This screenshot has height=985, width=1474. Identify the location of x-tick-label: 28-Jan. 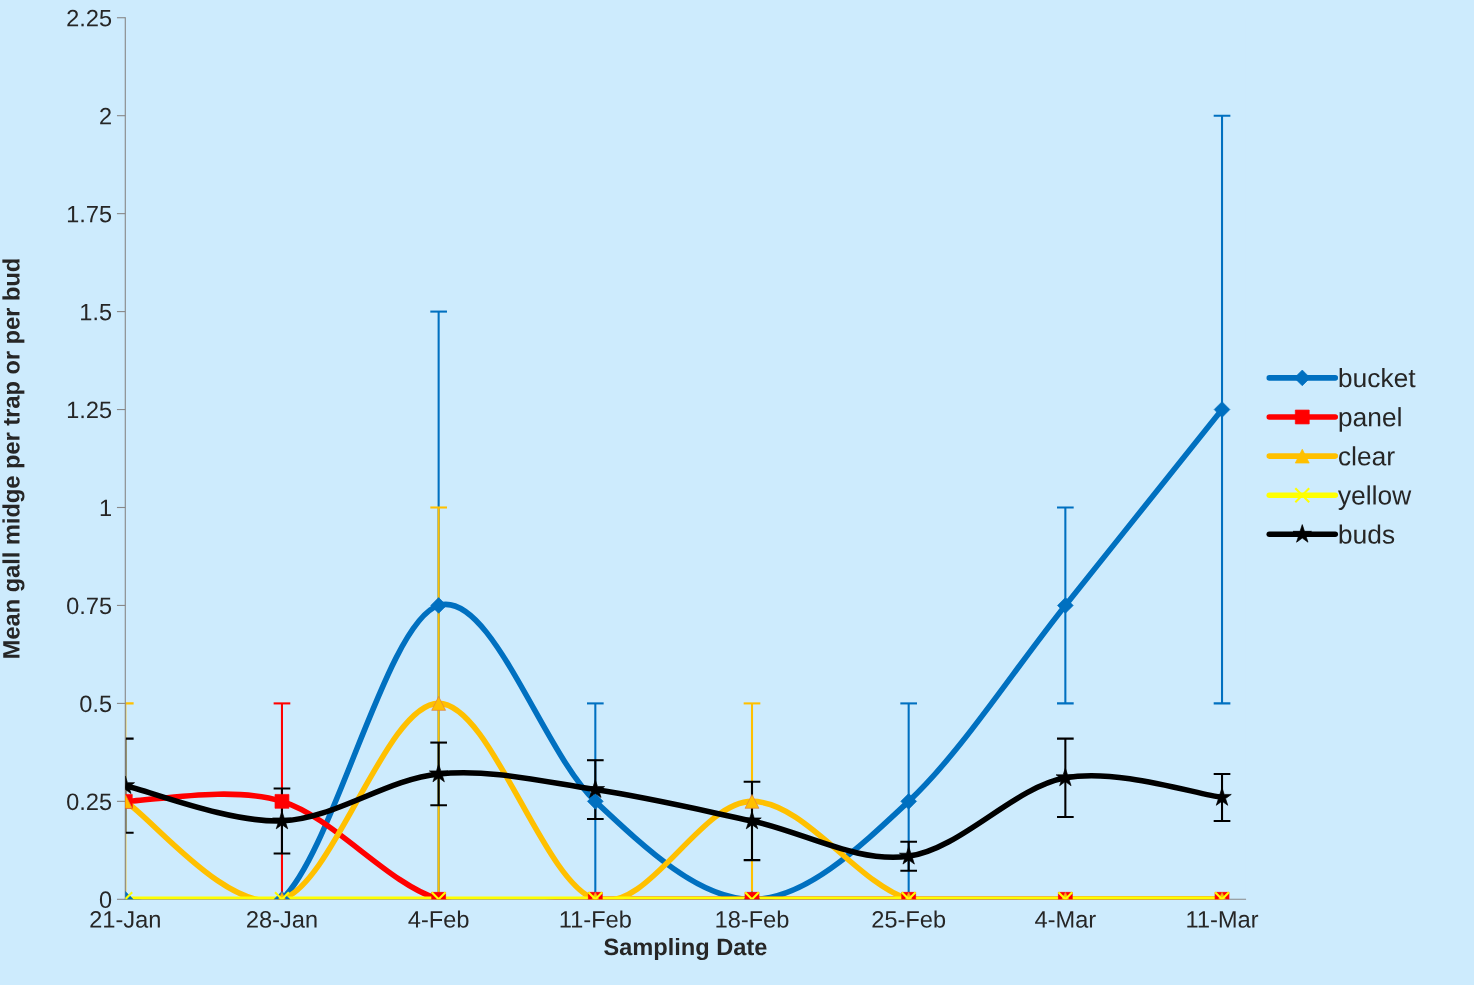
(282, 919).